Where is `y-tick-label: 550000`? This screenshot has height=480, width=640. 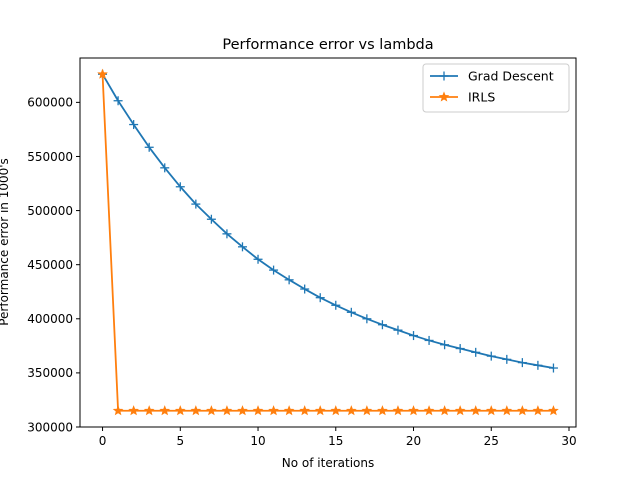 y-tick-label: 550000 is located at coordinates (50, 157).